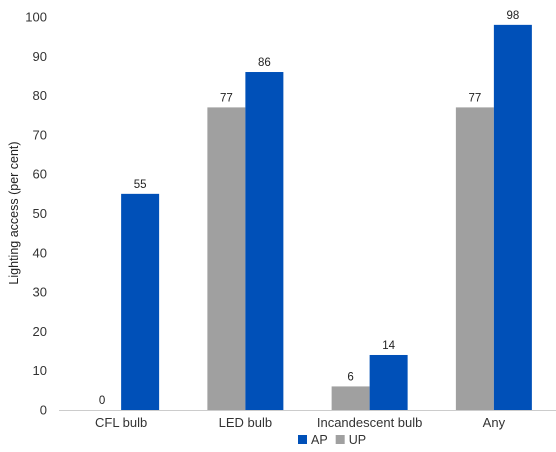  I want to click on y-tick-label: 90, so click(40, 56).